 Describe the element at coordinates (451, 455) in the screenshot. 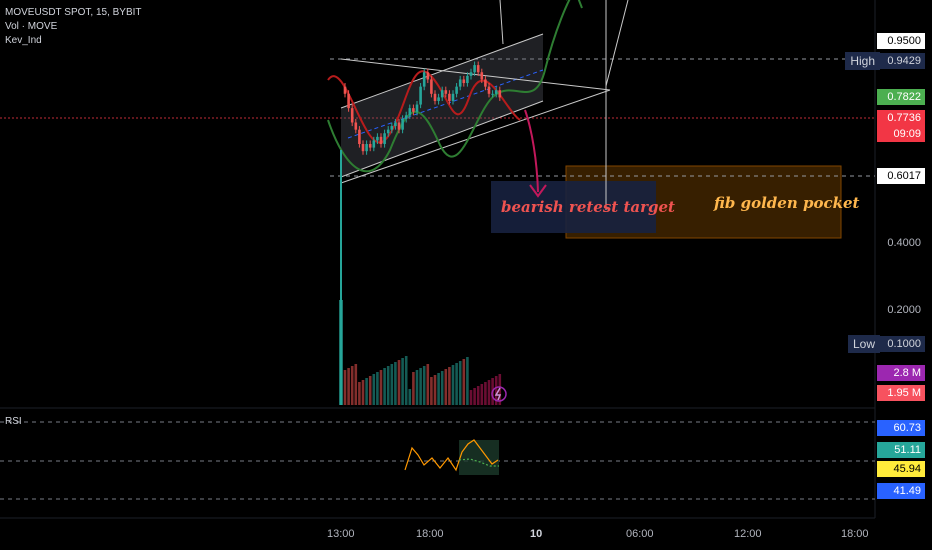

I see `rsi-line` at that location.